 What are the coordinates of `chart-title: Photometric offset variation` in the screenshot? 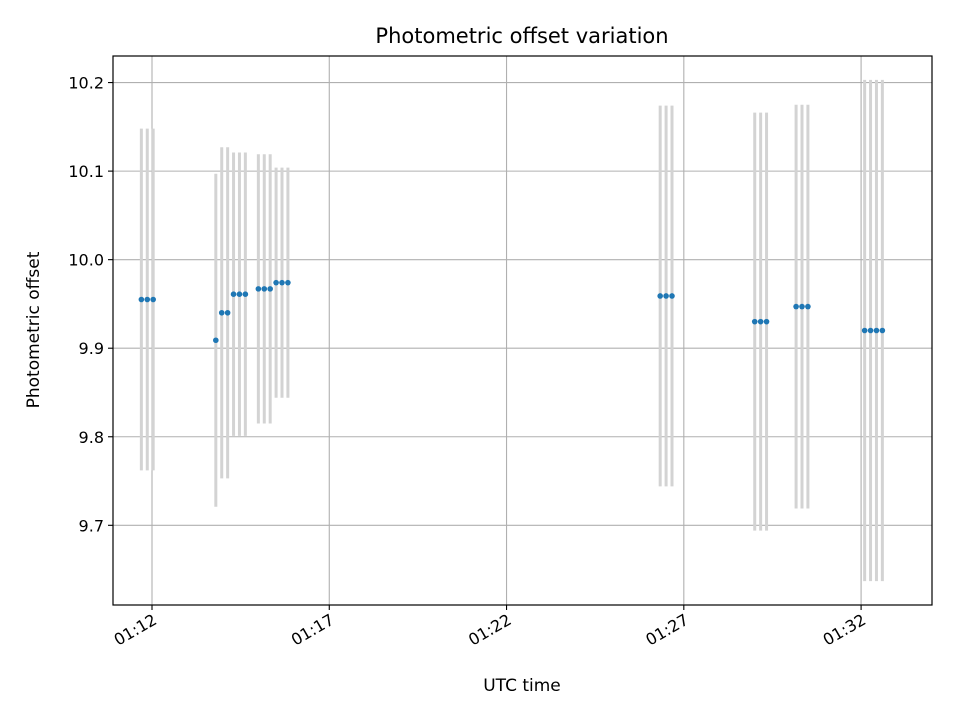 It's located at (521, 36).